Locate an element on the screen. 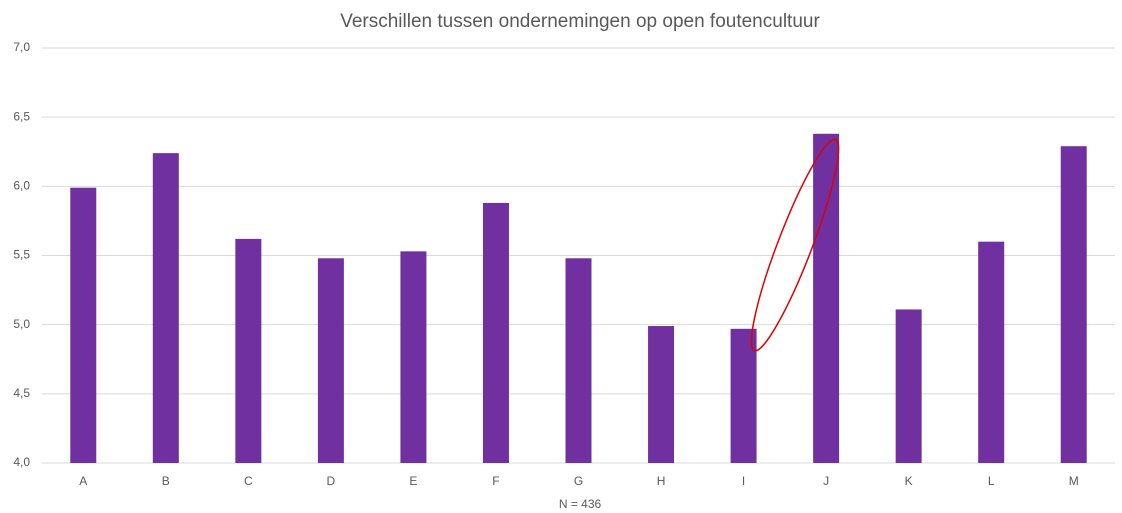 Image resolution: width=1122 pixels, height=513 pixels. x-tick-label: H is located at coordinates (661, 481).